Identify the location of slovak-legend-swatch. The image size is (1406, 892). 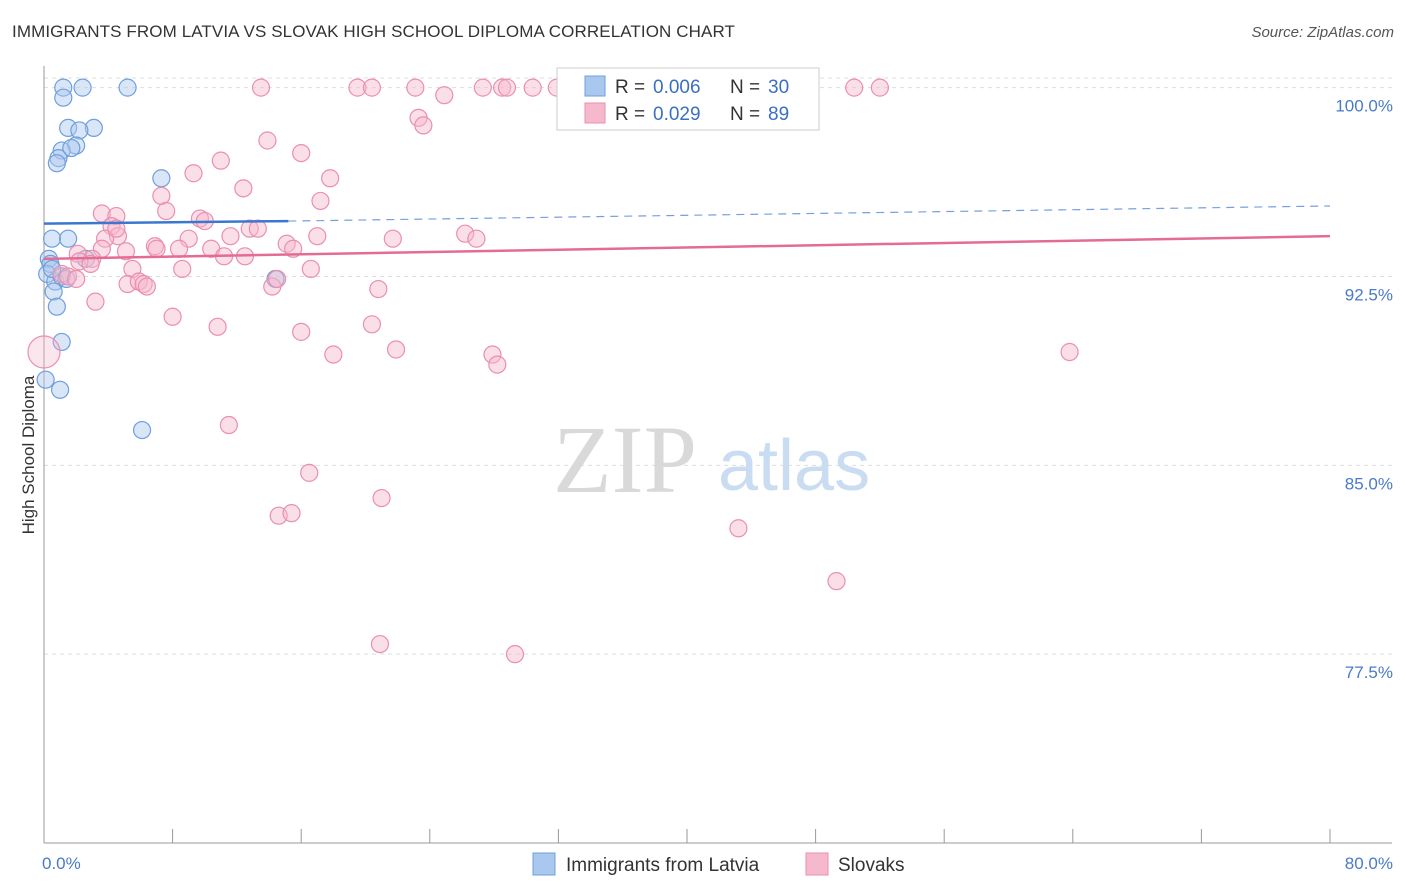
(595, 113).